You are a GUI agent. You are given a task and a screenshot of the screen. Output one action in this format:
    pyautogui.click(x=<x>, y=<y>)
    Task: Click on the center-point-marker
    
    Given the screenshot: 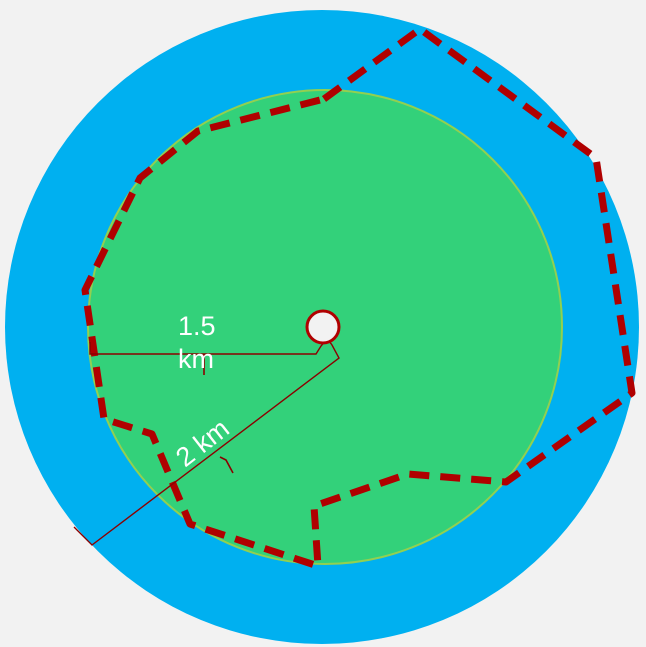 What is the action you would take?
    pyautogui.click(x=323, y=327)
    